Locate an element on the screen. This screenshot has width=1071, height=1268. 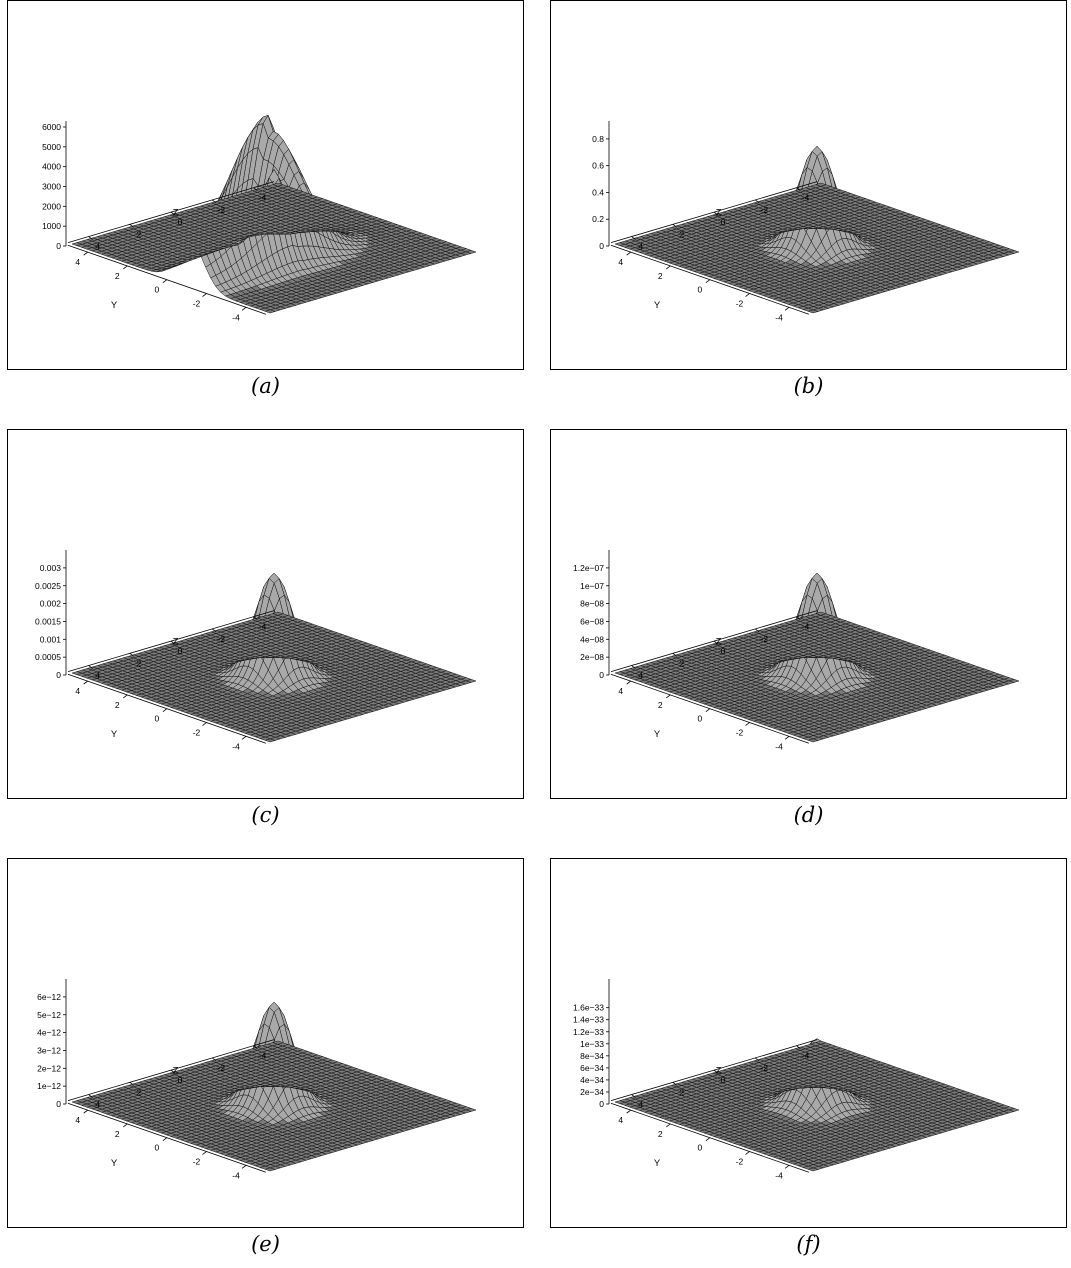
height-tick-label: 3000 is located at coordinates (51, 187).